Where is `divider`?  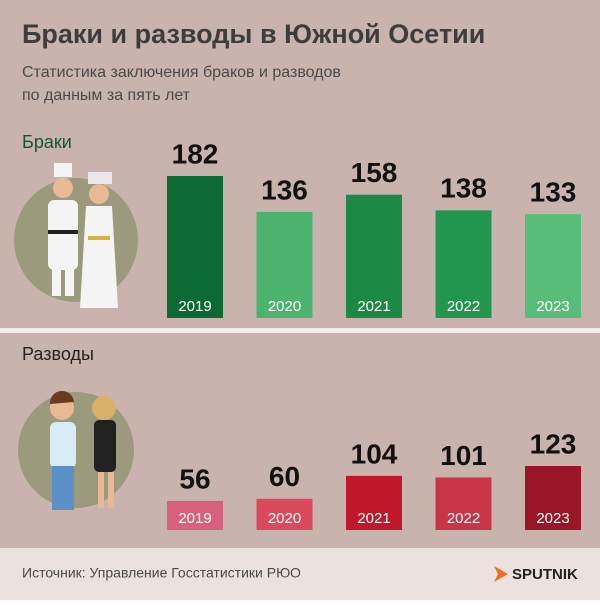
divider is located at coordinates (300, 330).